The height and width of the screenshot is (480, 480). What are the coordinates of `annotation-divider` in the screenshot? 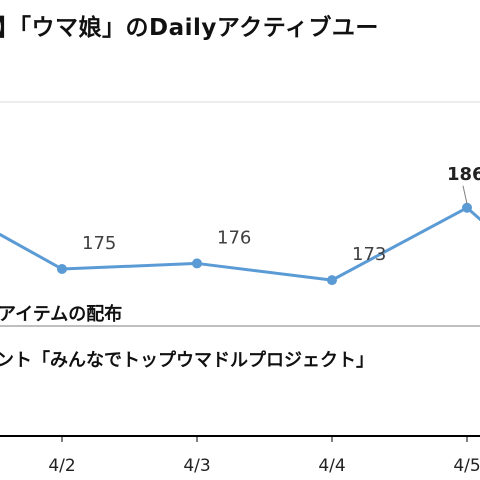 It's located at (240, 326).